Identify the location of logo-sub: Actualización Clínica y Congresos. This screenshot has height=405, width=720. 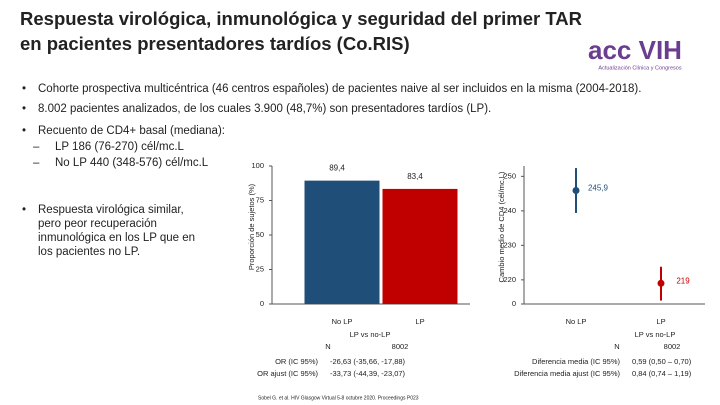
(639, 68).